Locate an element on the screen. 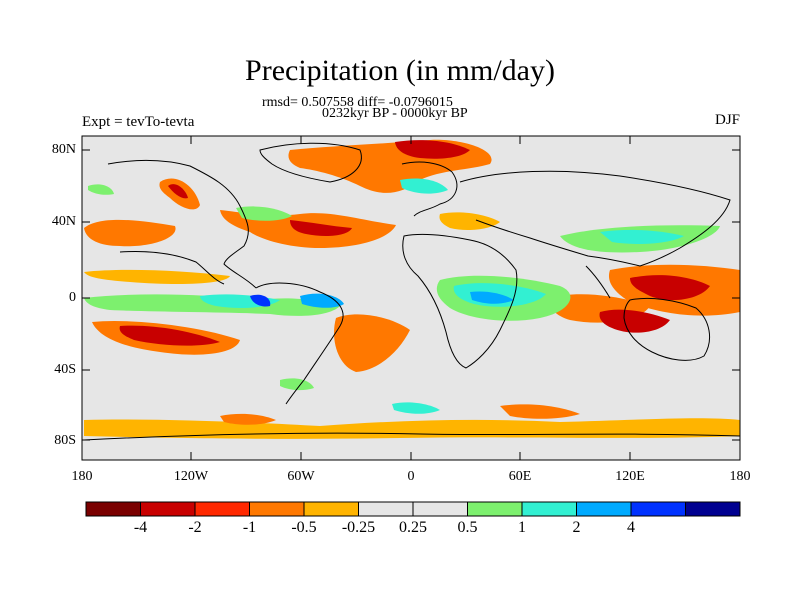 This screenshot has height=600, width=800. x-tick-120w: 120W is located at coordinates (191, 476).